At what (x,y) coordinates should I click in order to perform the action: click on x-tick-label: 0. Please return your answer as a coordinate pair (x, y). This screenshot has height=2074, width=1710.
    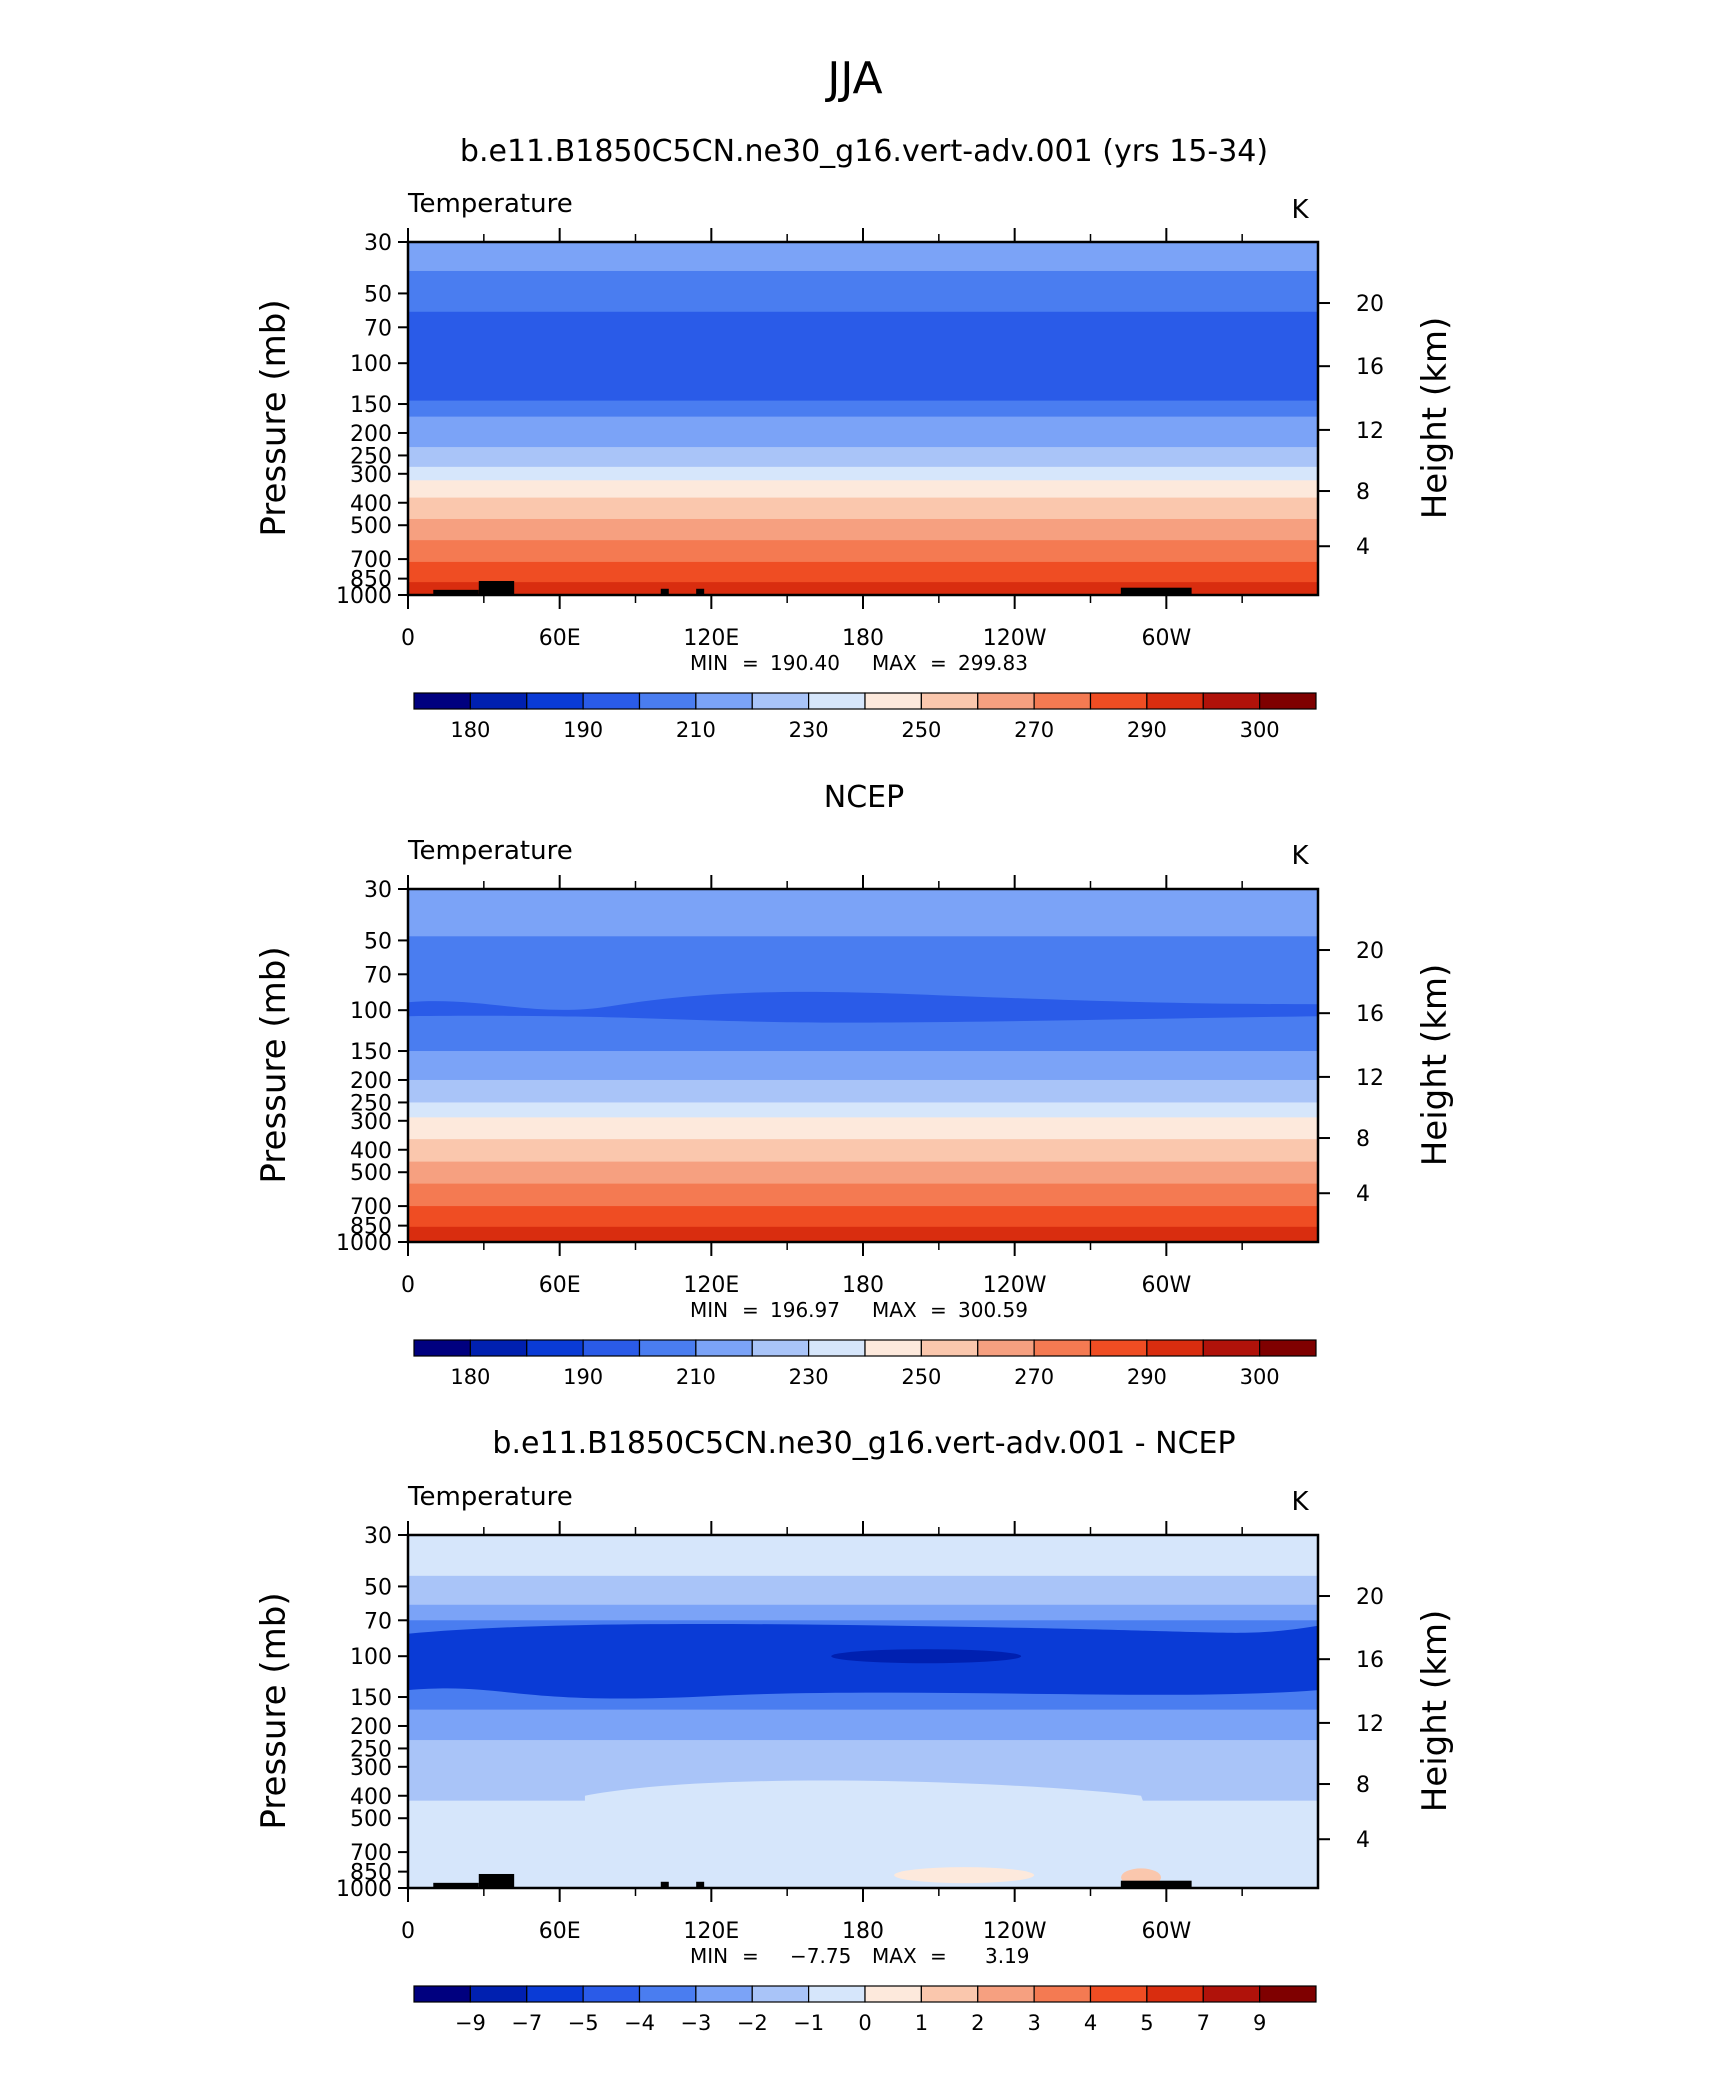
    Looking at the image, I should click on (408, 1931).